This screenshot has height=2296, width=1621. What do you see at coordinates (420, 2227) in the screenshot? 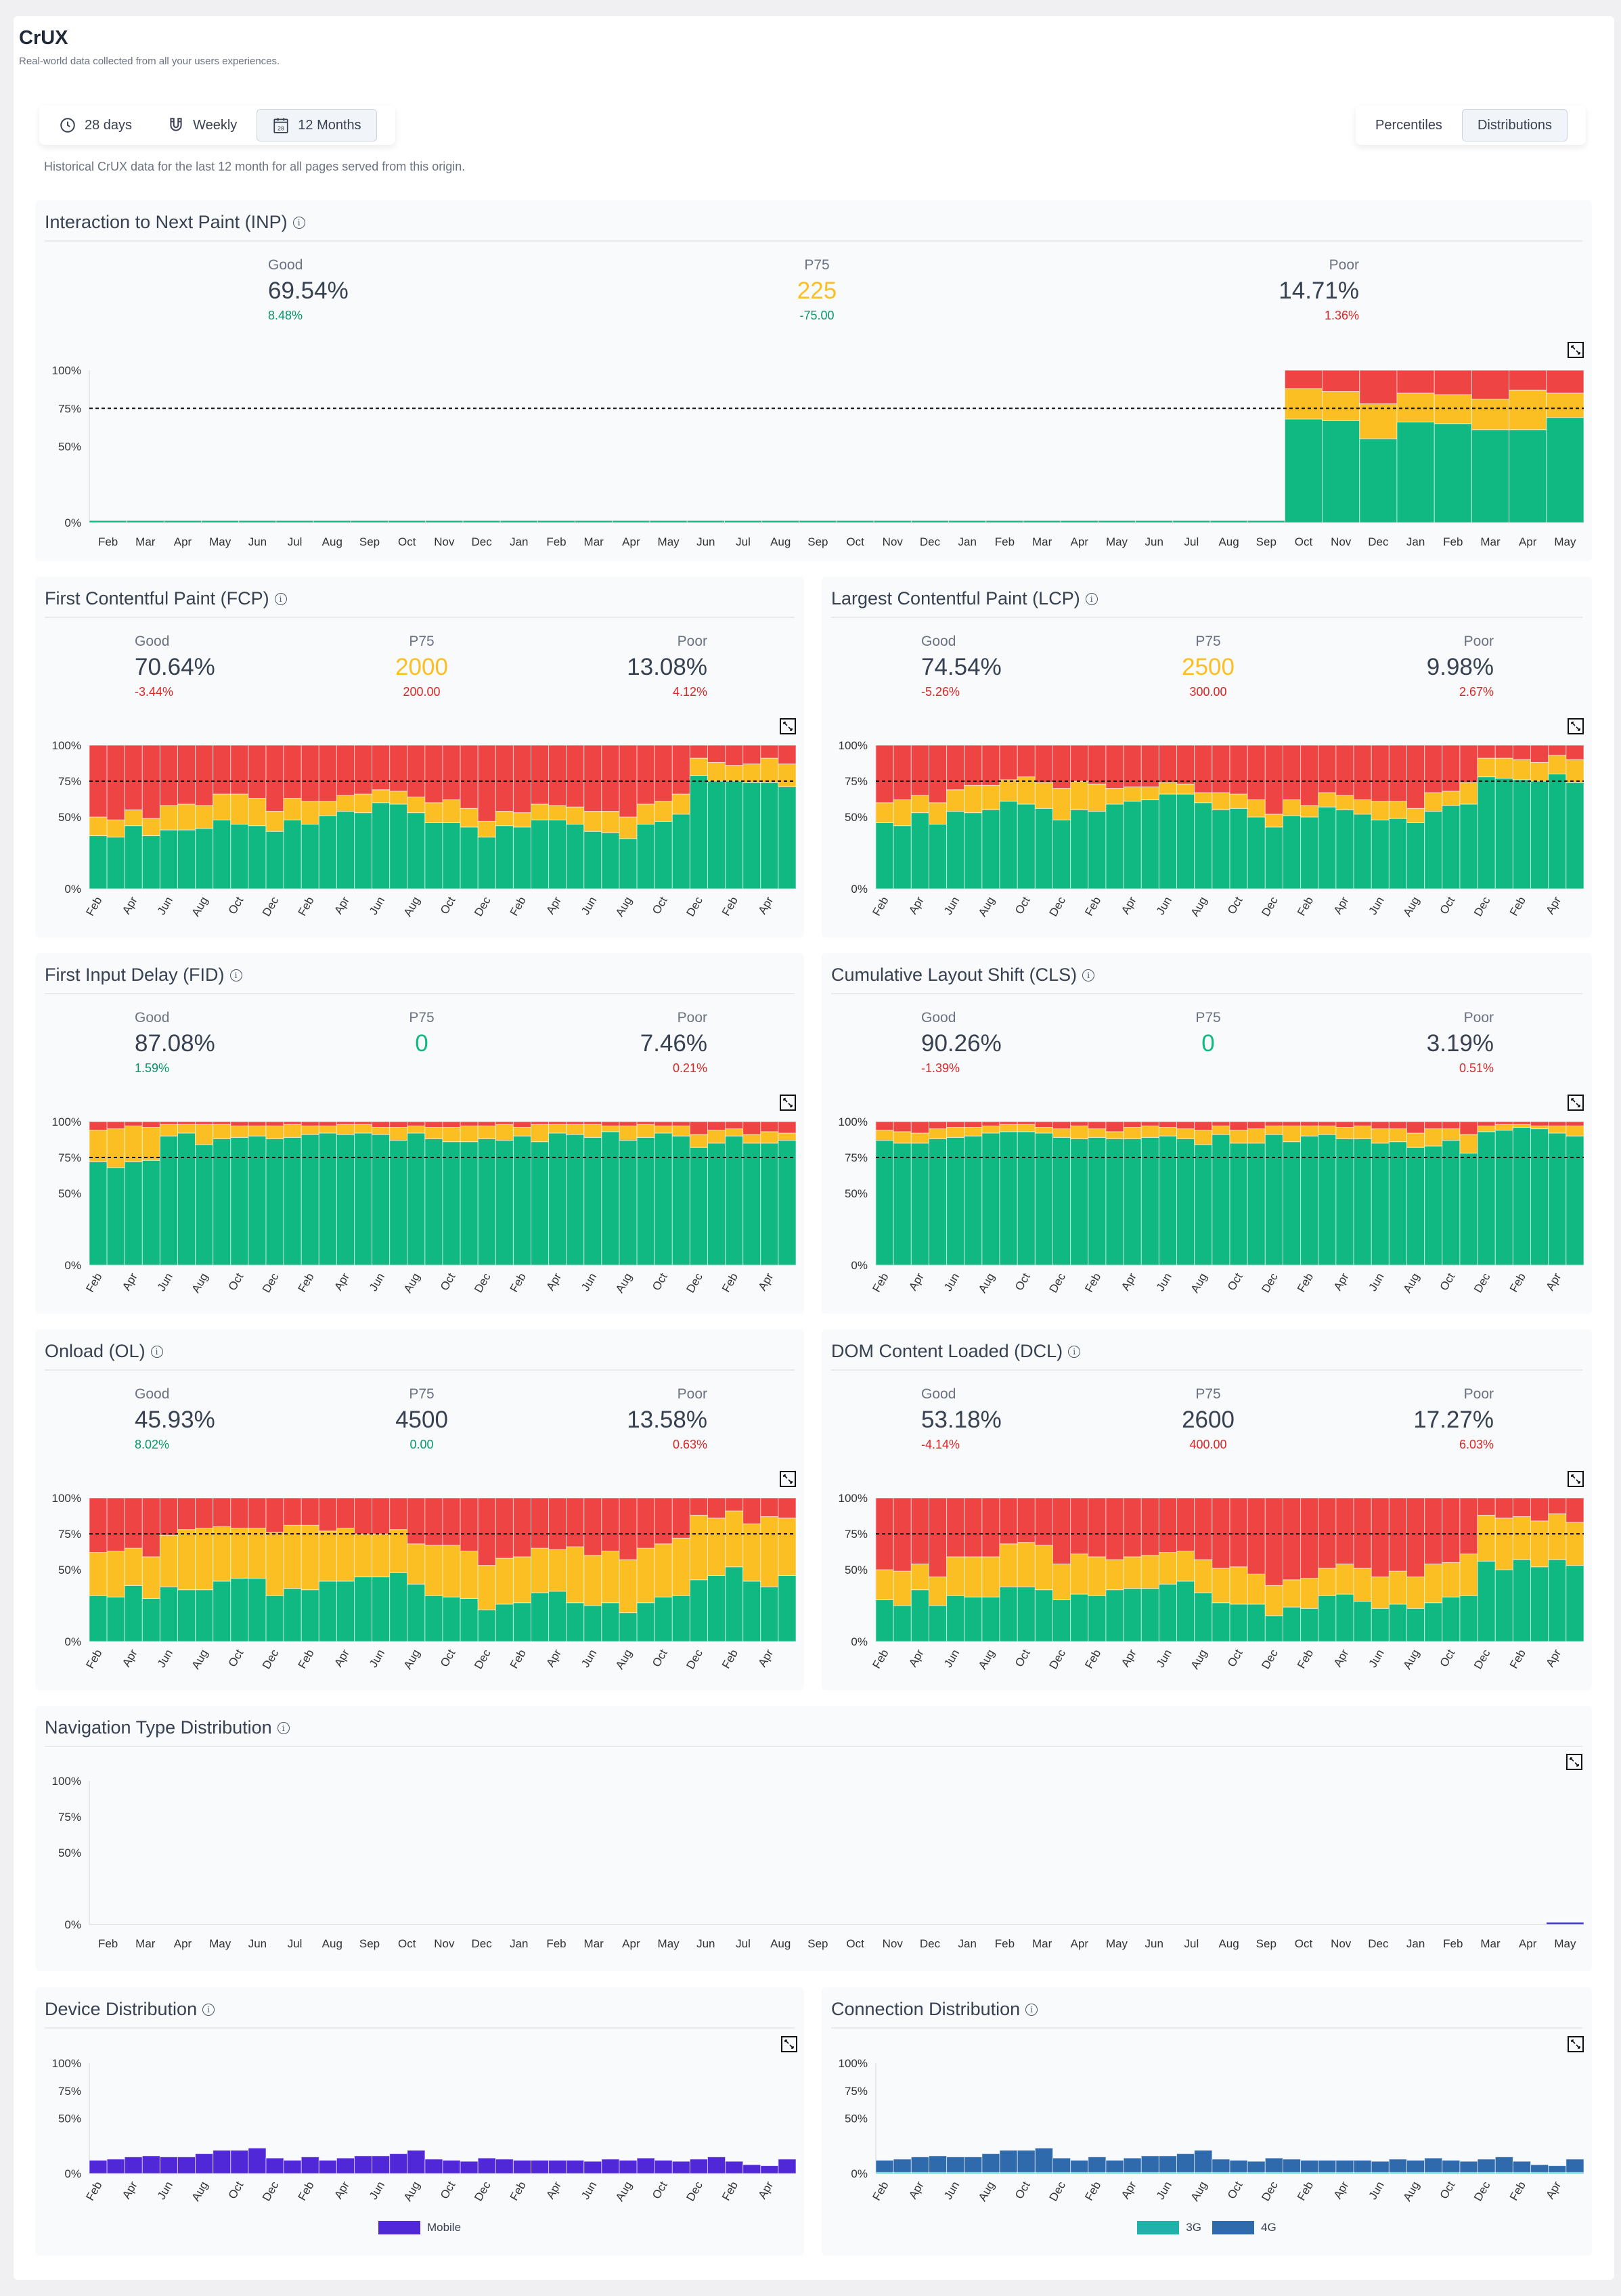
I see `legend-item-mobile: Mobile` at bounding box center [420, 2227].